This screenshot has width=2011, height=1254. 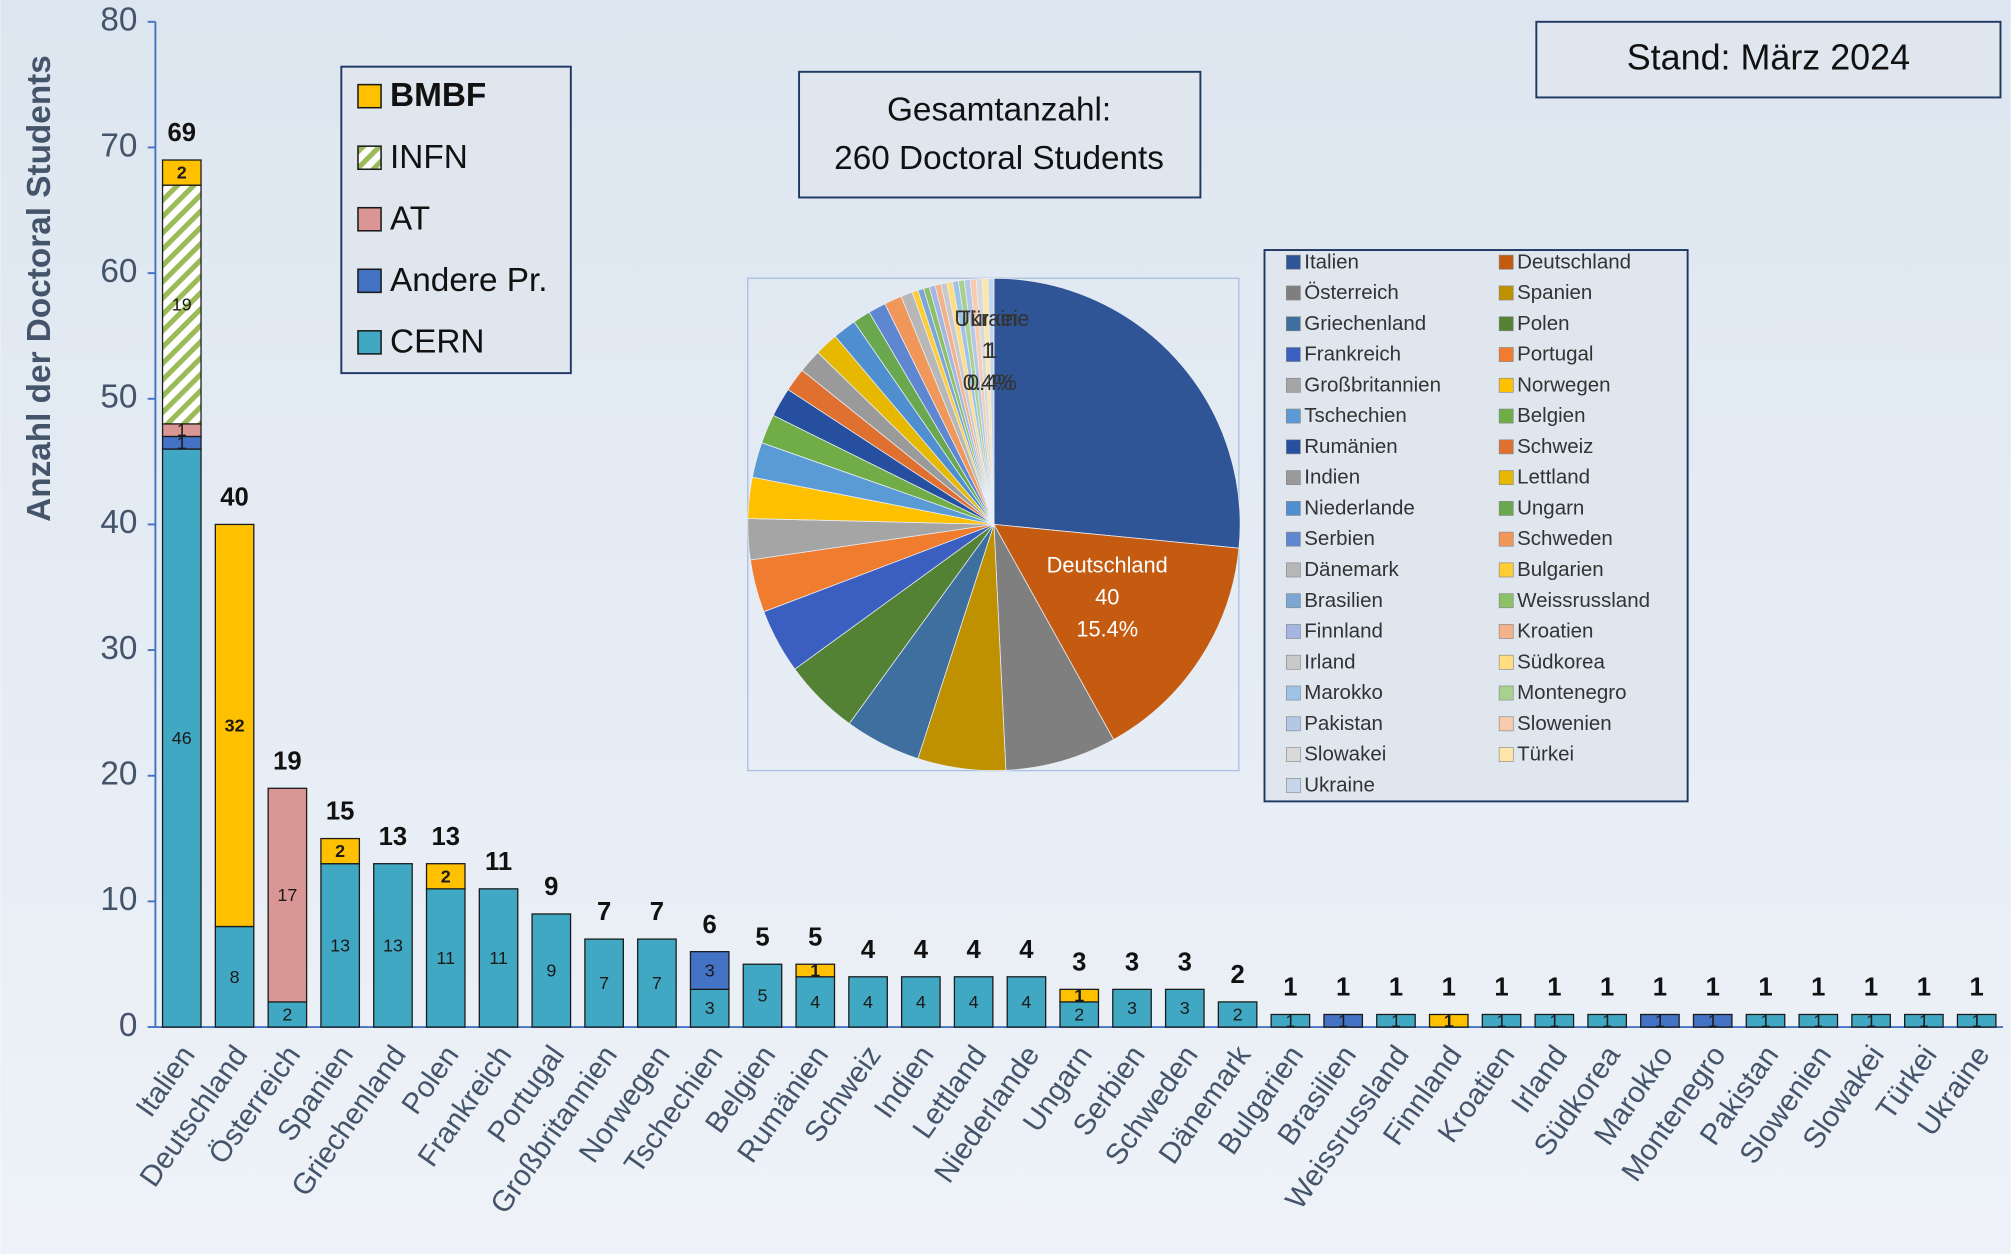 I want to click on segment-label: 32, so click(x=235, y=725).